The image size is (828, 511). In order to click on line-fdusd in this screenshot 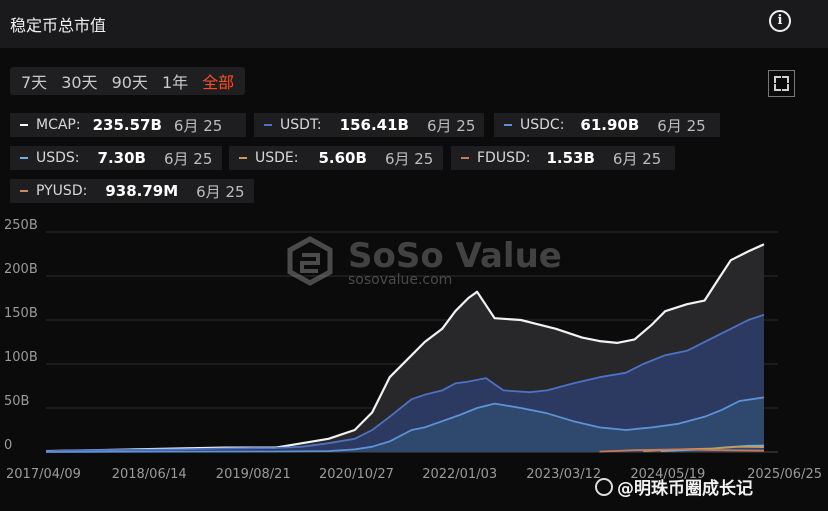, I will do `click(682, 450)`.